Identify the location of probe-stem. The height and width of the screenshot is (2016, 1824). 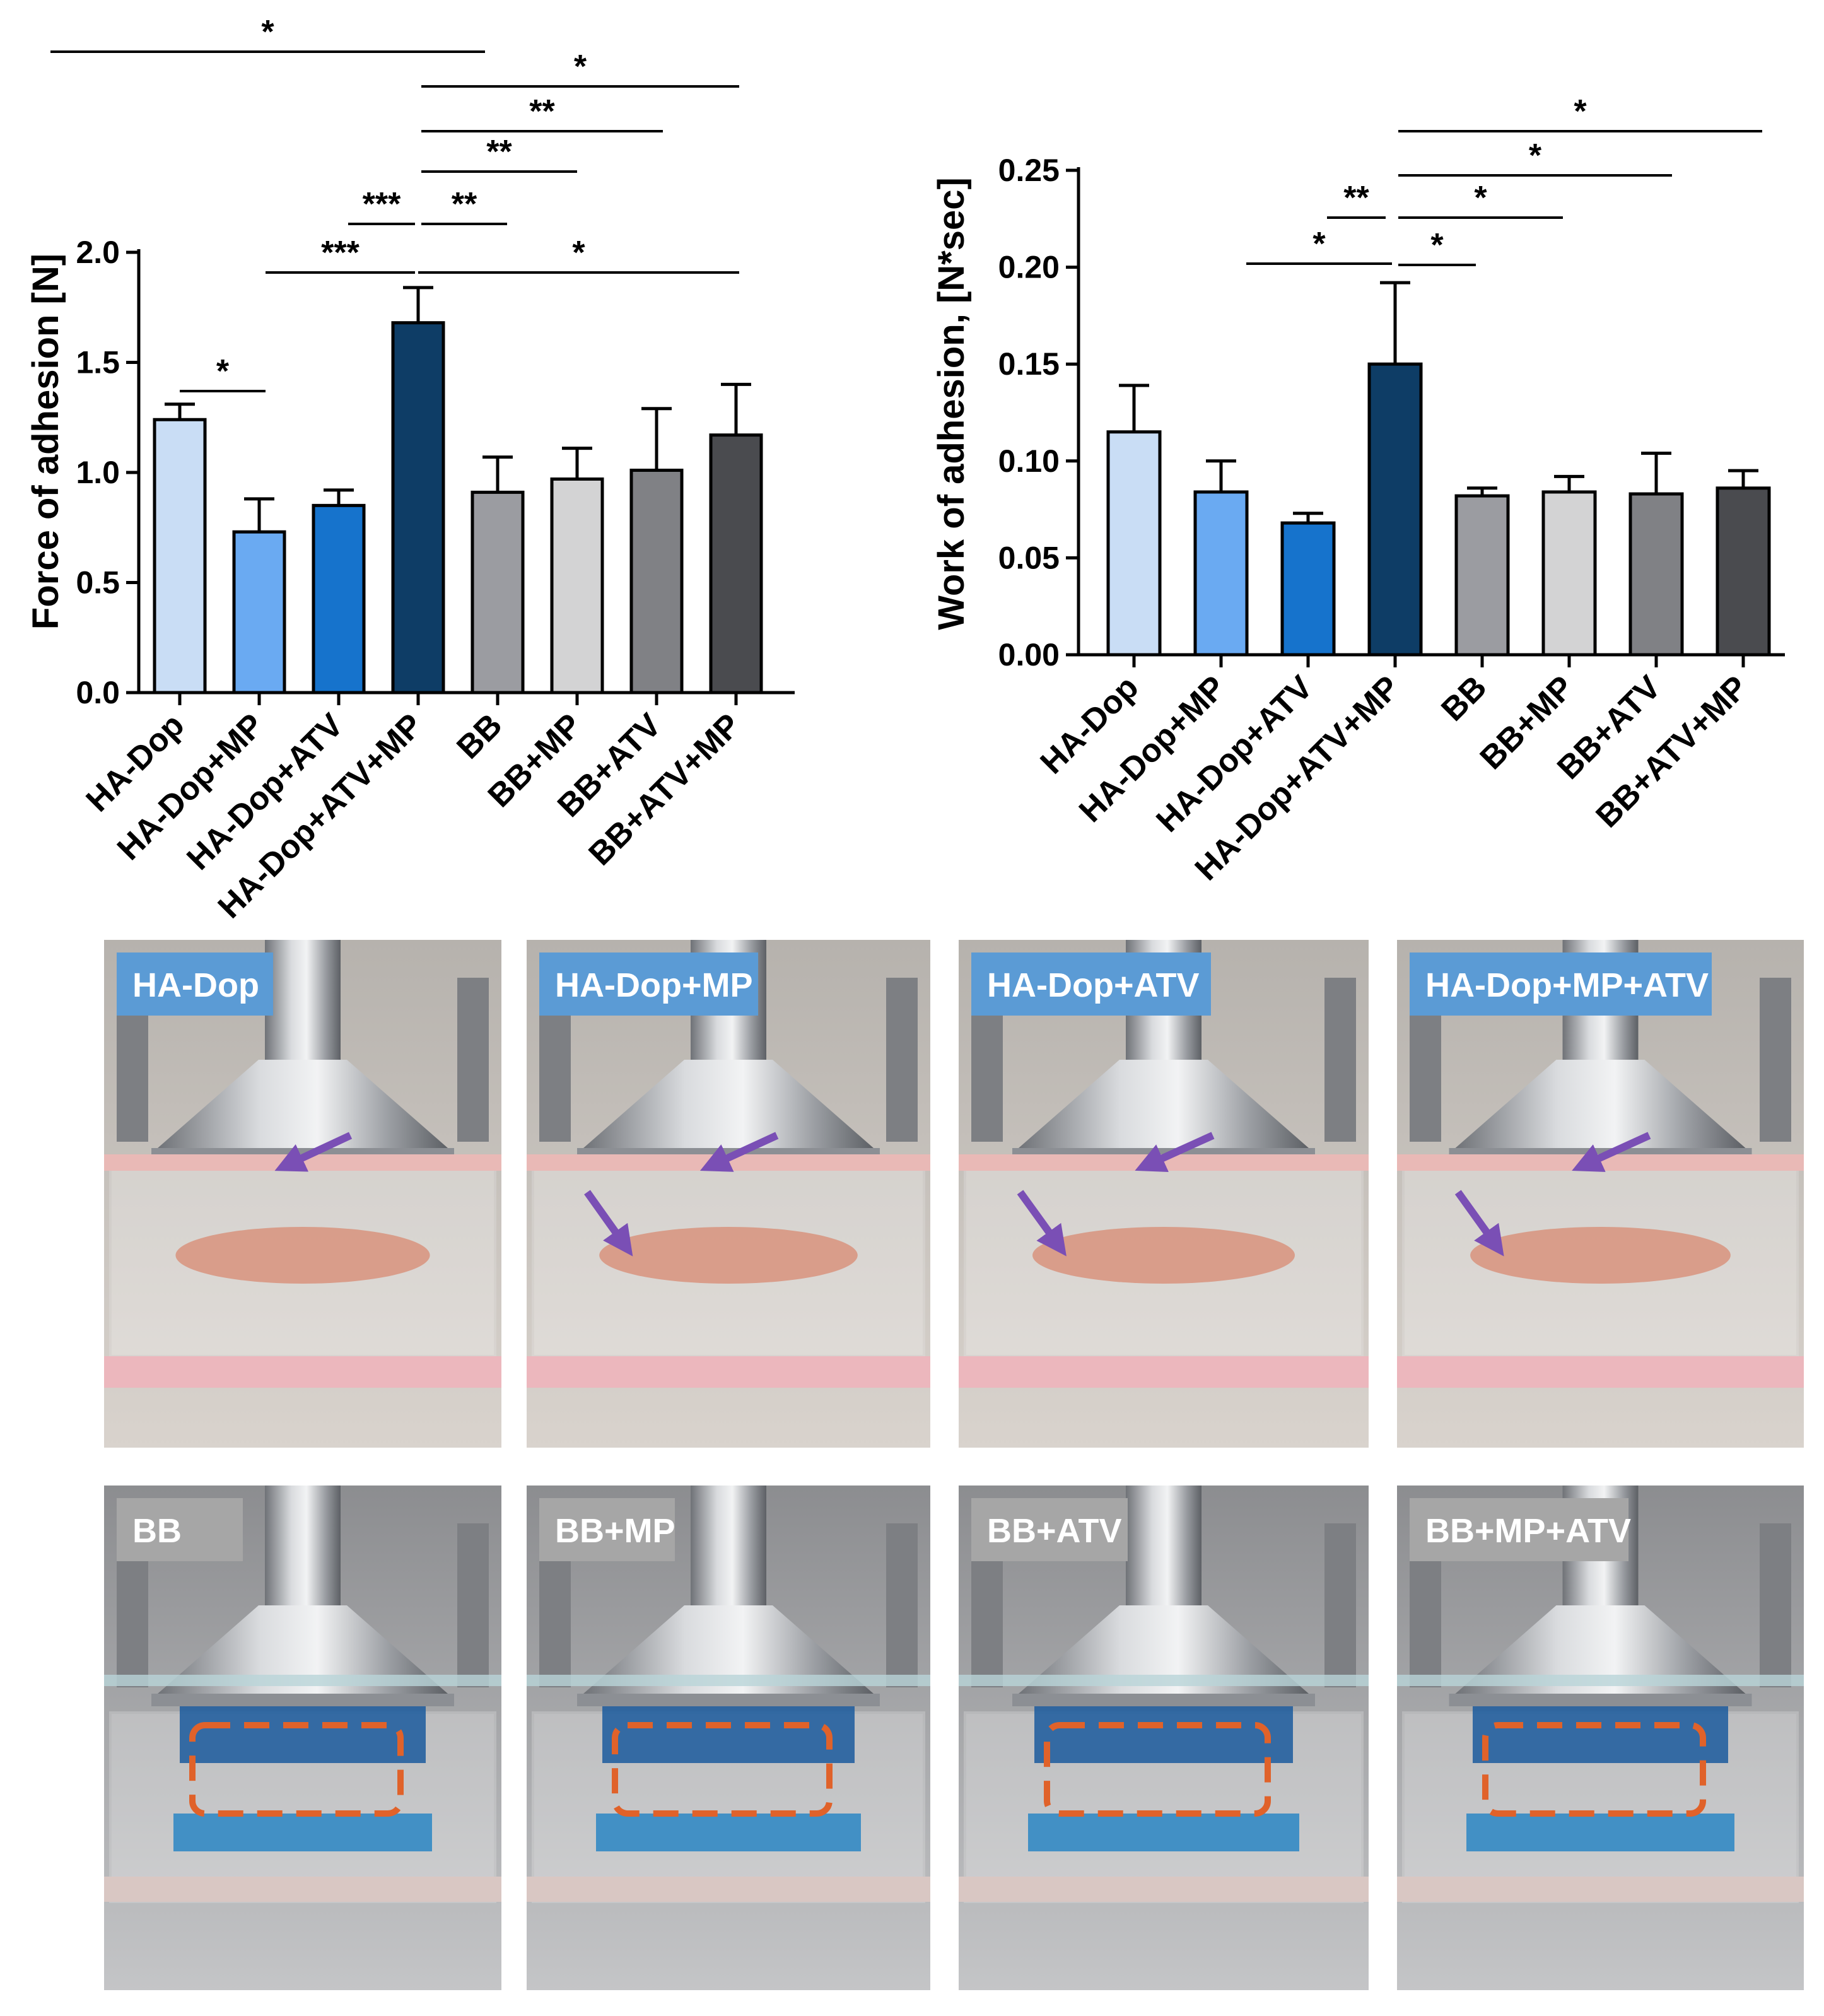
(303, 1545).